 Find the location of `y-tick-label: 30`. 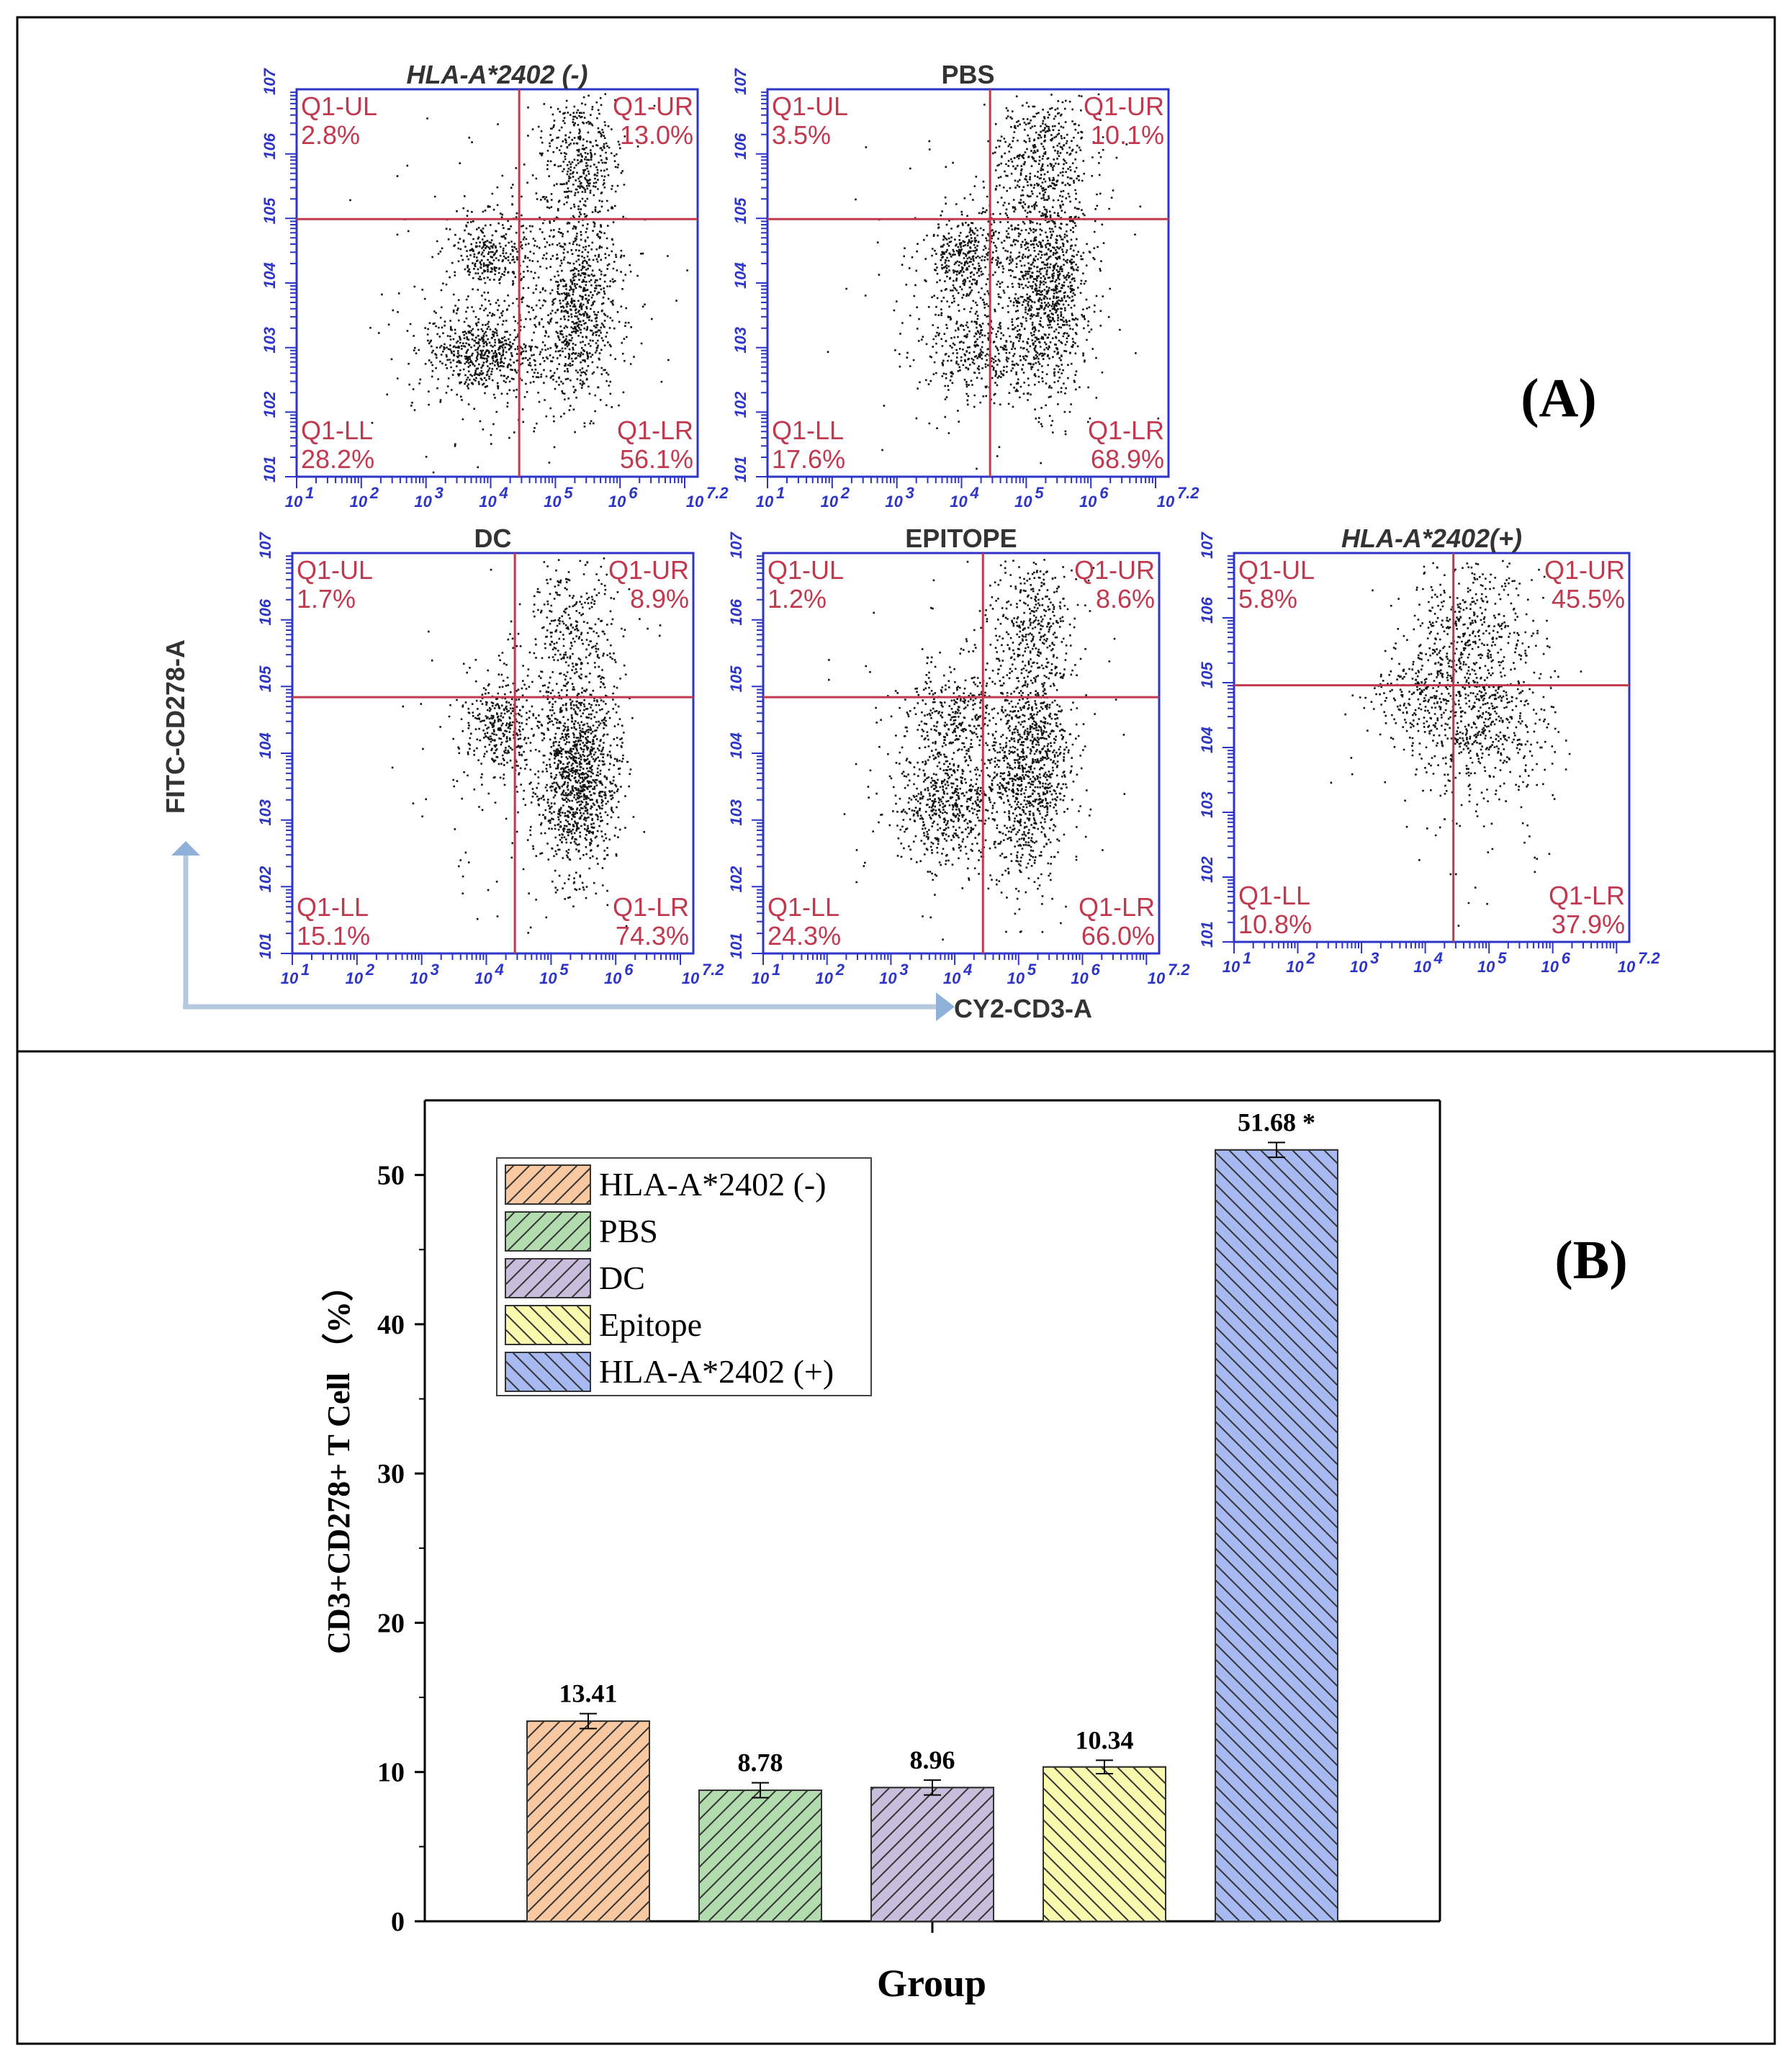

y-tick-label: 30 is located at coordinates (391, 1474).